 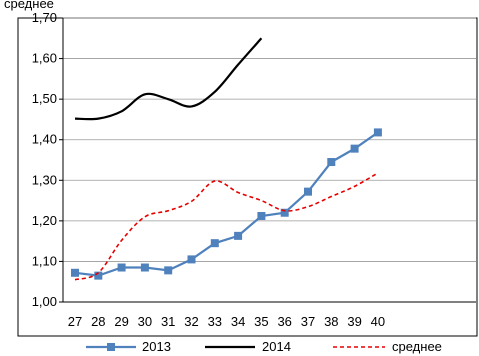 What do you see at coordinates (29, 5) in the screenshot?
I see `chart-title: среднее` at bounding box center [29, 5].